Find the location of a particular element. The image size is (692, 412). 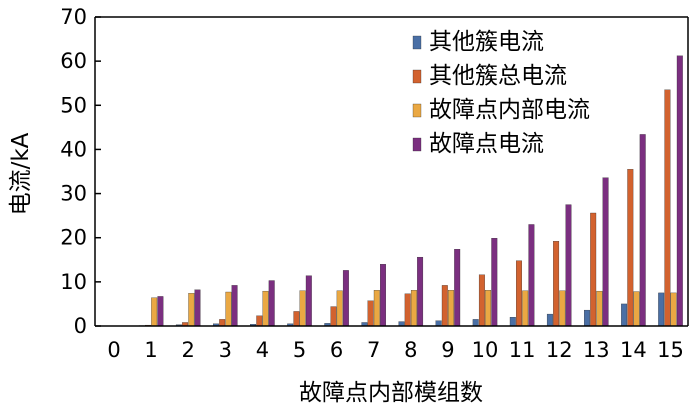

x-tick-label: 15 is located at coordinates (670, 350).